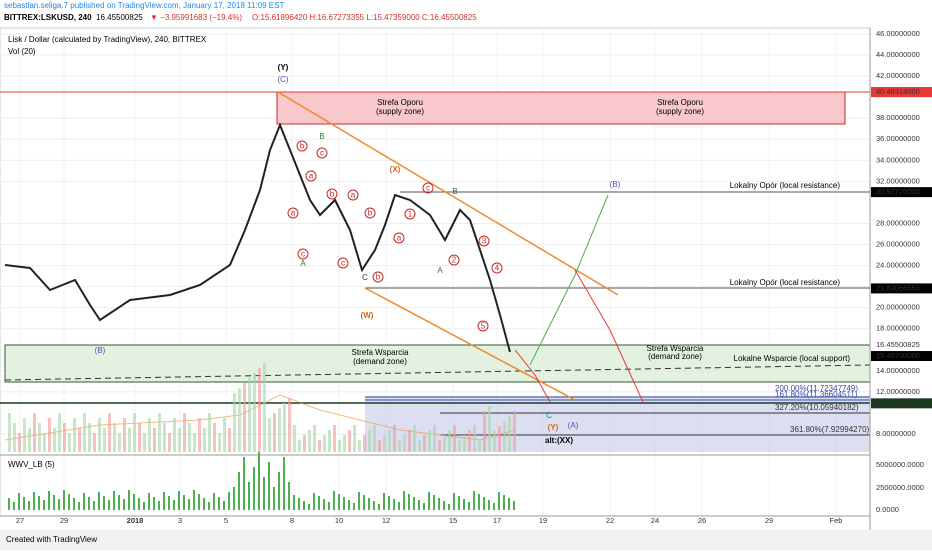  Describe the element at coordinates (896, 433) in the screenshot. I see `price-tick-label: 8.00000000` at that location.